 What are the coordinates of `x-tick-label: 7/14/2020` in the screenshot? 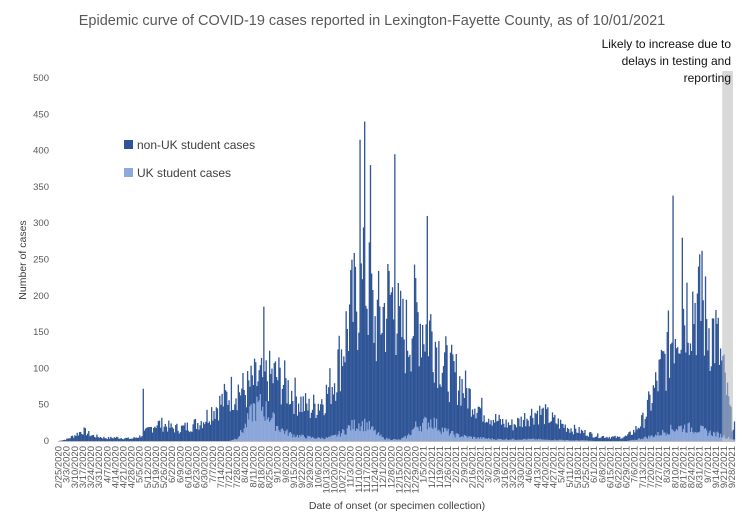 It's located at (221, 467).